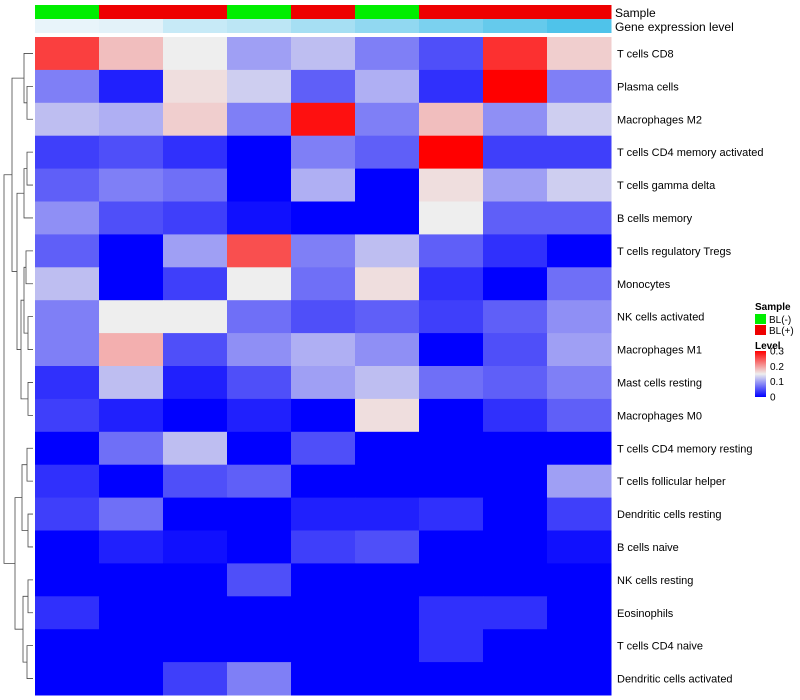 This screenshot has width=800, height=700. Describe the element at coordinates (648, 87) in the screenshot. I see `row-label: Plasma cells` at that location.